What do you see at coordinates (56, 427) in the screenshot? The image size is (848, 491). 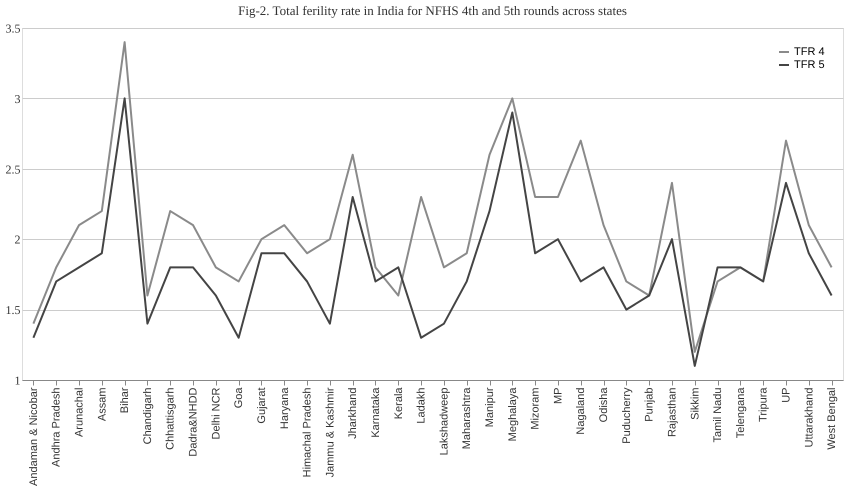 I see `x-tick-label: Andhra Pradesh` at bounding box center [56, 427].